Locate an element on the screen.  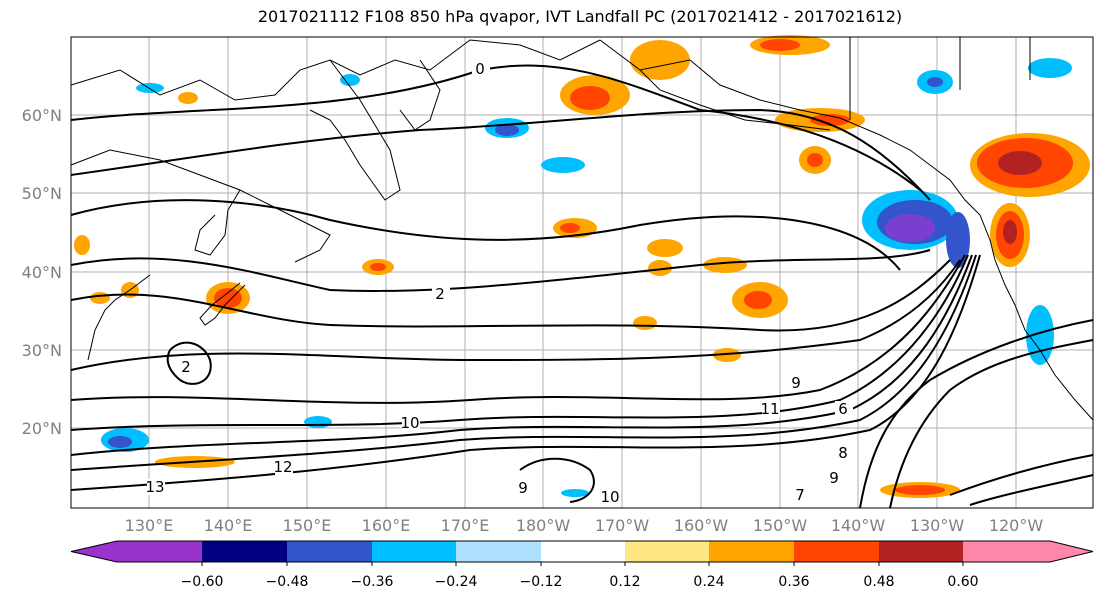
colorbar-tick-label: 0.12 is located at coordinates (624, 582).